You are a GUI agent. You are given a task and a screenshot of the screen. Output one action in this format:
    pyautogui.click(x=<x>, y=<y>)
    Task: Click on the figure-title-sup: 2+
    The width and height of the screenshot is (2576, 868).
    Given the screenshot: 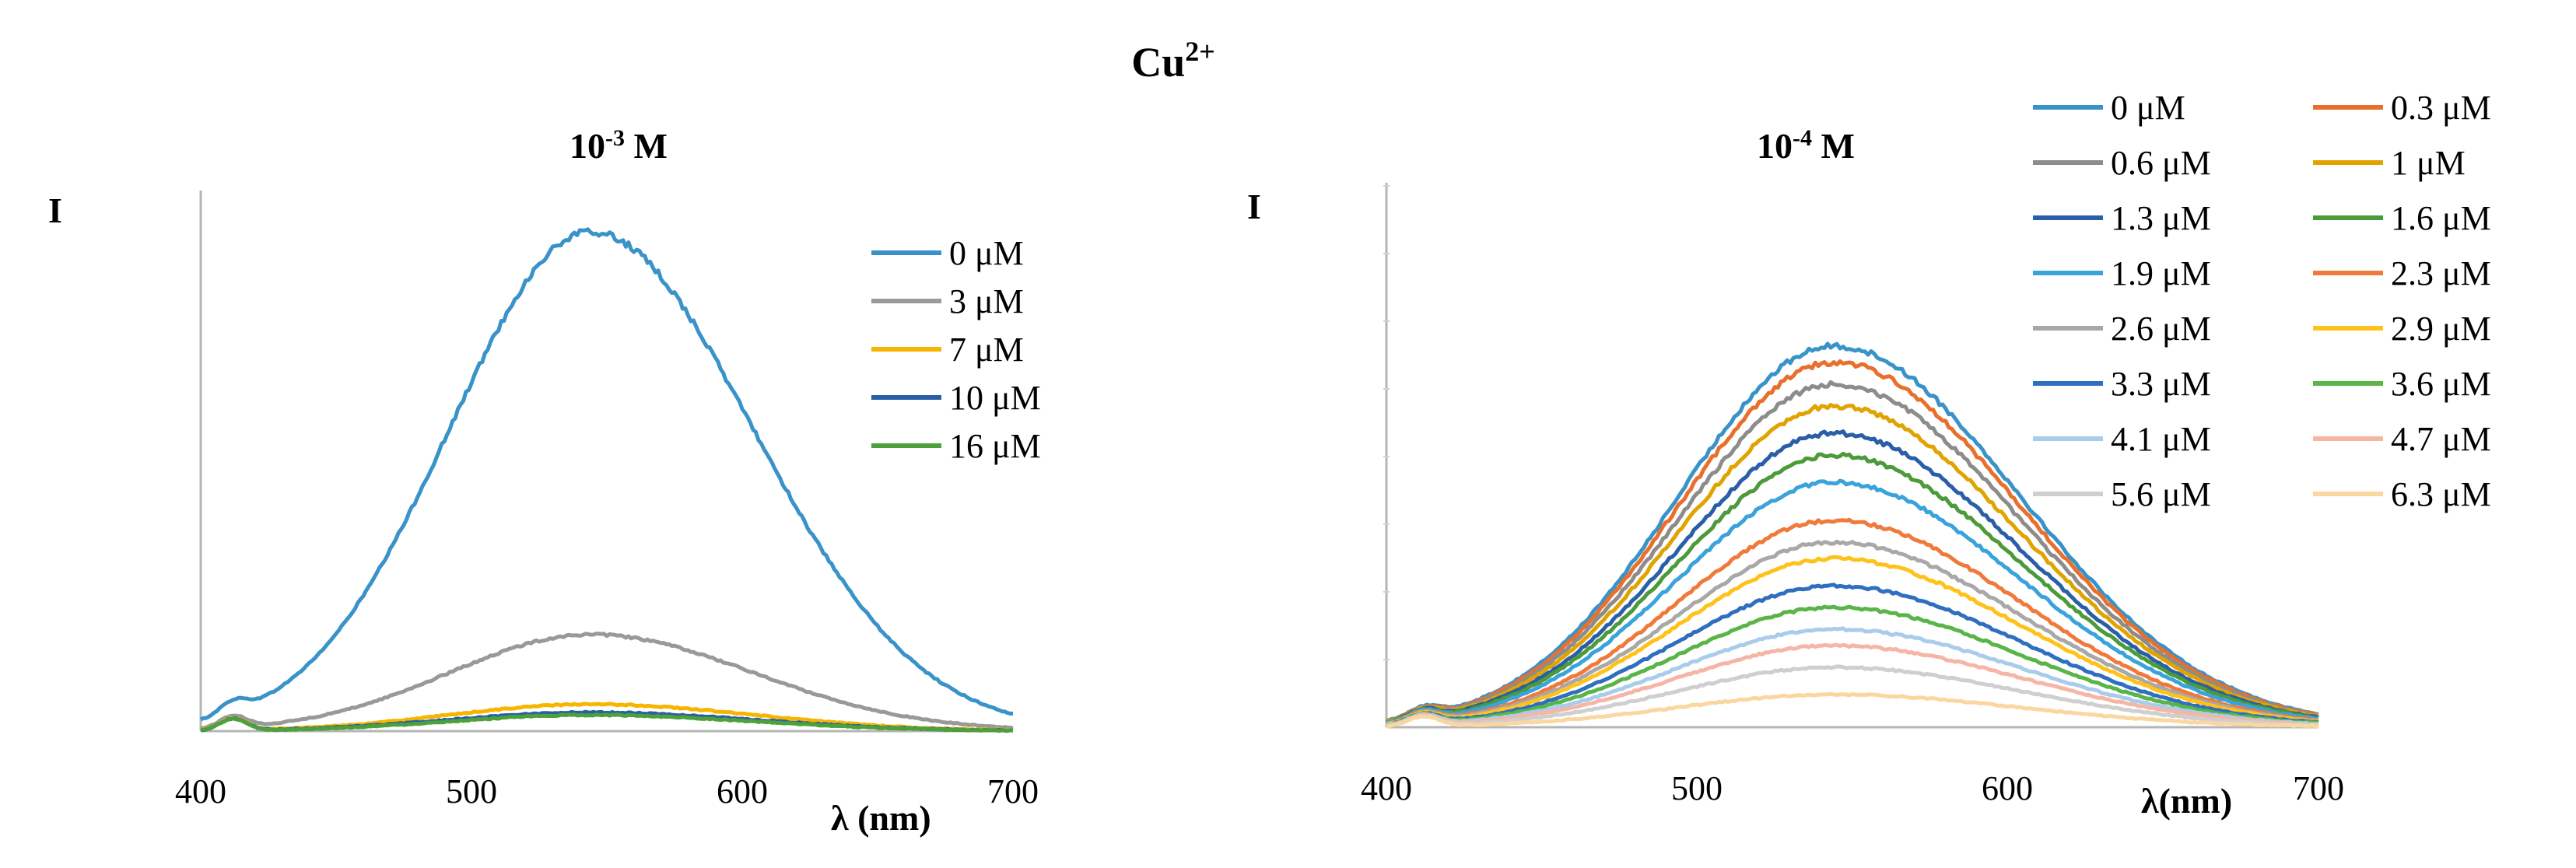 What is the action you would take?
    pyautogui.click(x=1200, y=52)
    